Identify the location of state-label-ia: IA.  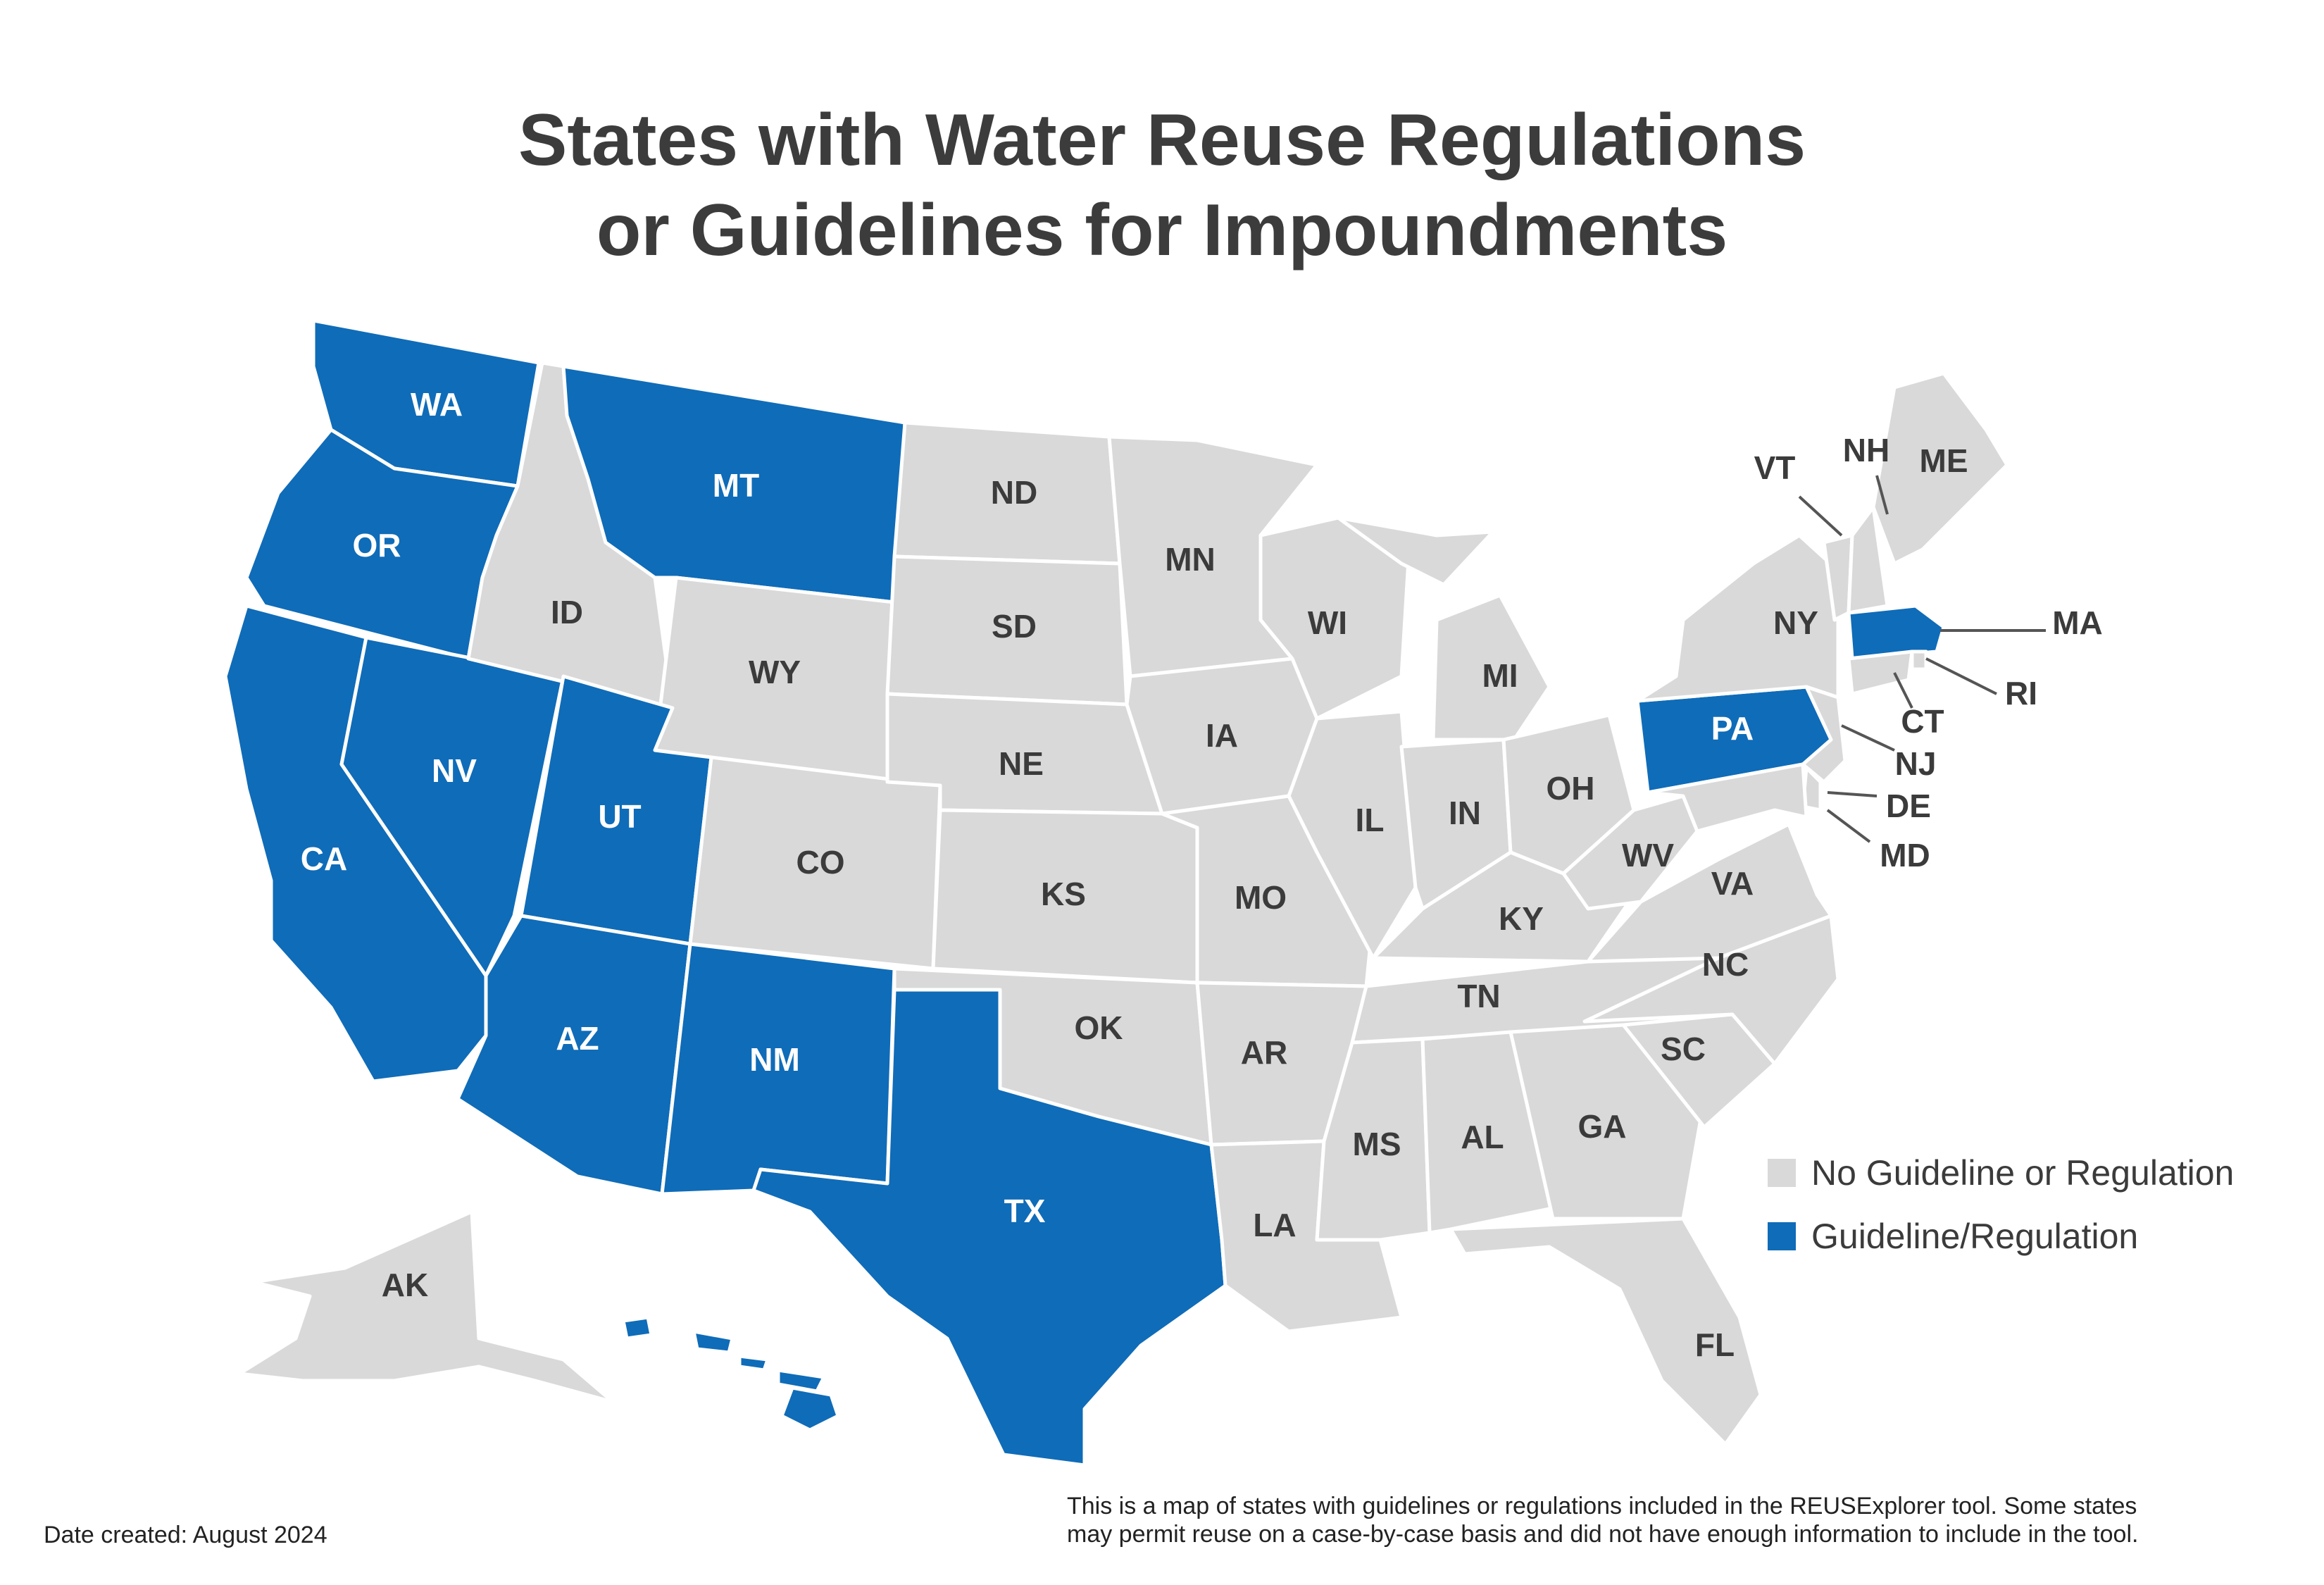
(1222, 736).